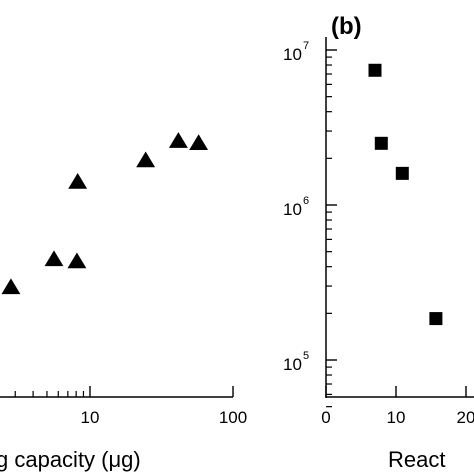  What do you see at coordinates (306, 201) in the screenshot?
I see `y-tick-exponent: 6` at bounding box center [306, 201].